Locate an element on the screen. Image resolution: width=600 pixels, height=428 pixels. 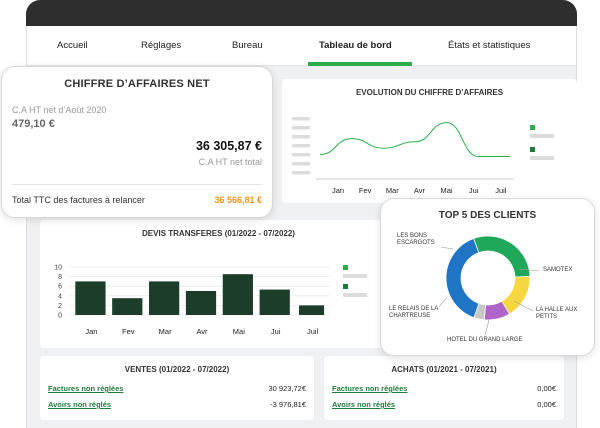
ca-divider is located at coordinates (137, 184).